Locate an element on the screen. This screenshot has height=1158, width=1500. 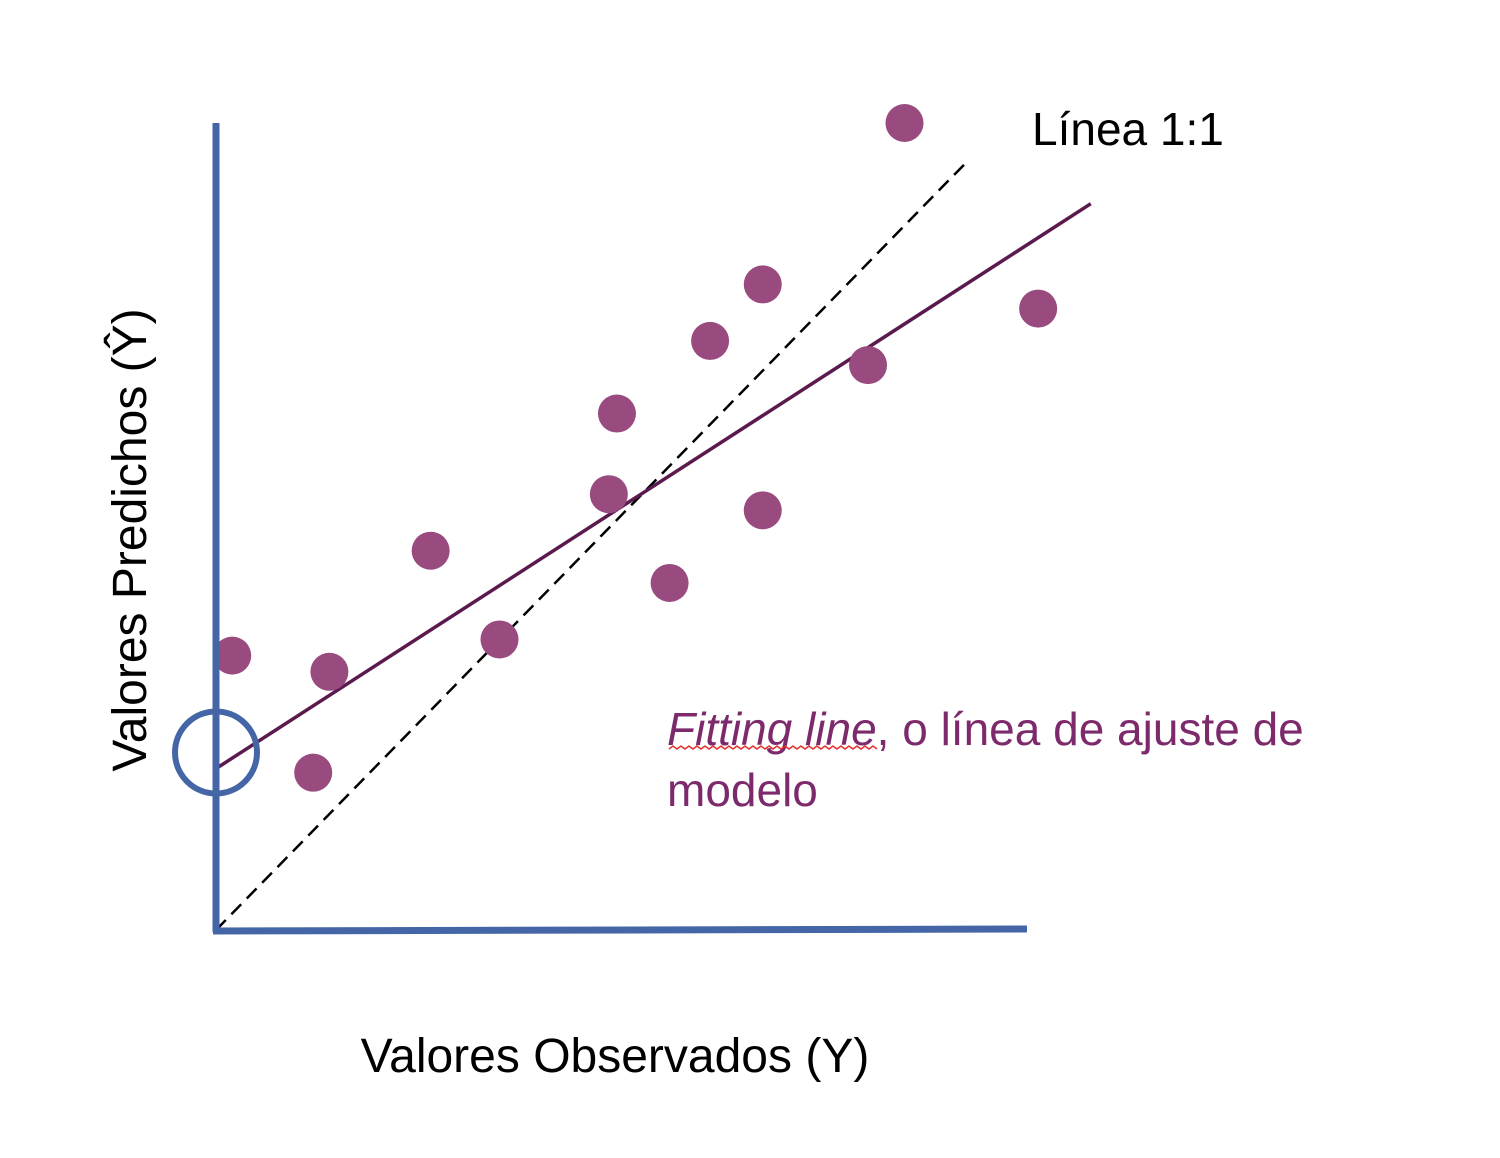
identity-line-label: Línea 1:1 is located at coordinates (1128, 129).